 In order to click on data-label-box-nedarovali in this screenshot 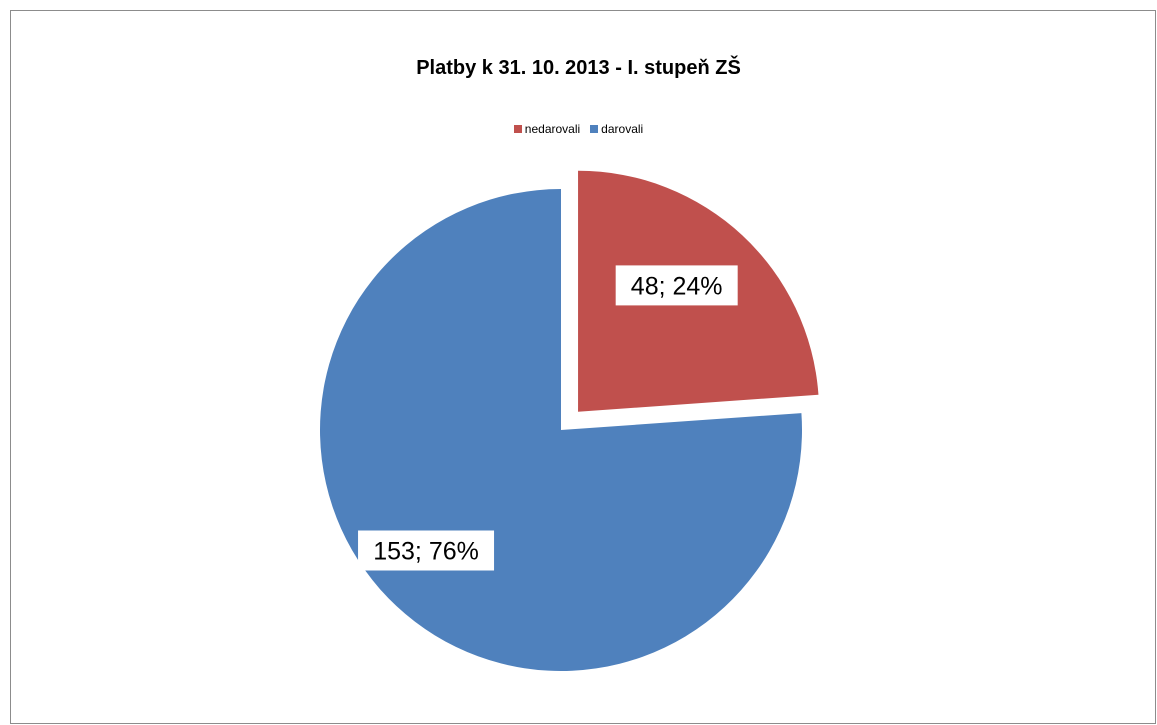, I will do `click(676, 285)`.